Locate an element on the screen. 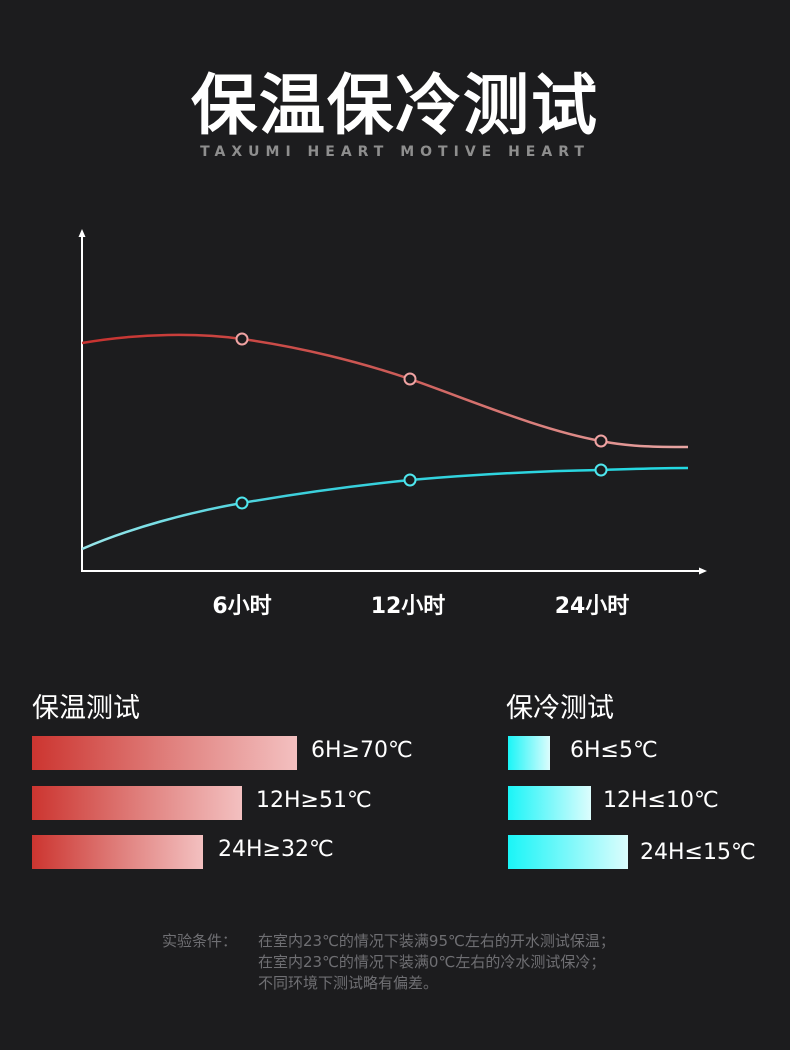 This screenshot has width=790, height=1050. warm-series-line is located at coordinates (385, 391).